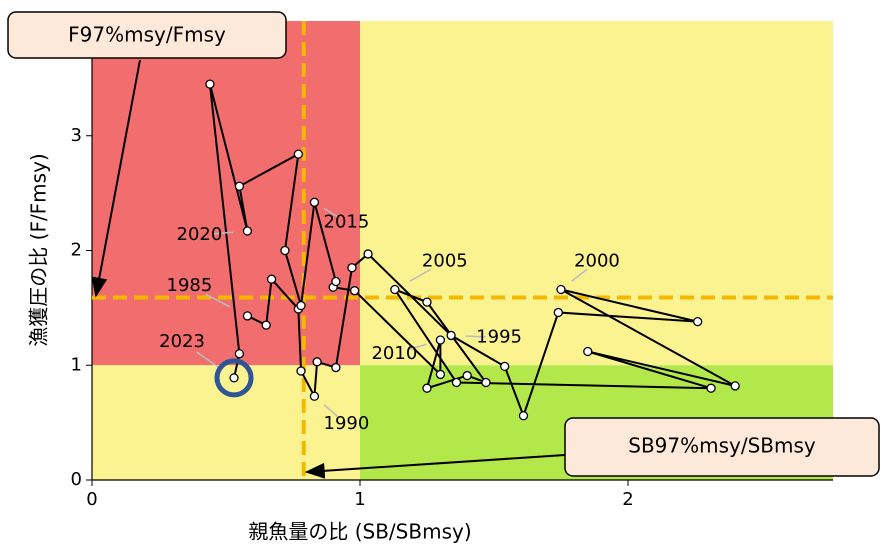 The height and width of the screenshot is (551, 887). What do you see at coordinates (597, 261) in the screenshot?
I see `year-label: 2000` at bounding box center [597, 261].